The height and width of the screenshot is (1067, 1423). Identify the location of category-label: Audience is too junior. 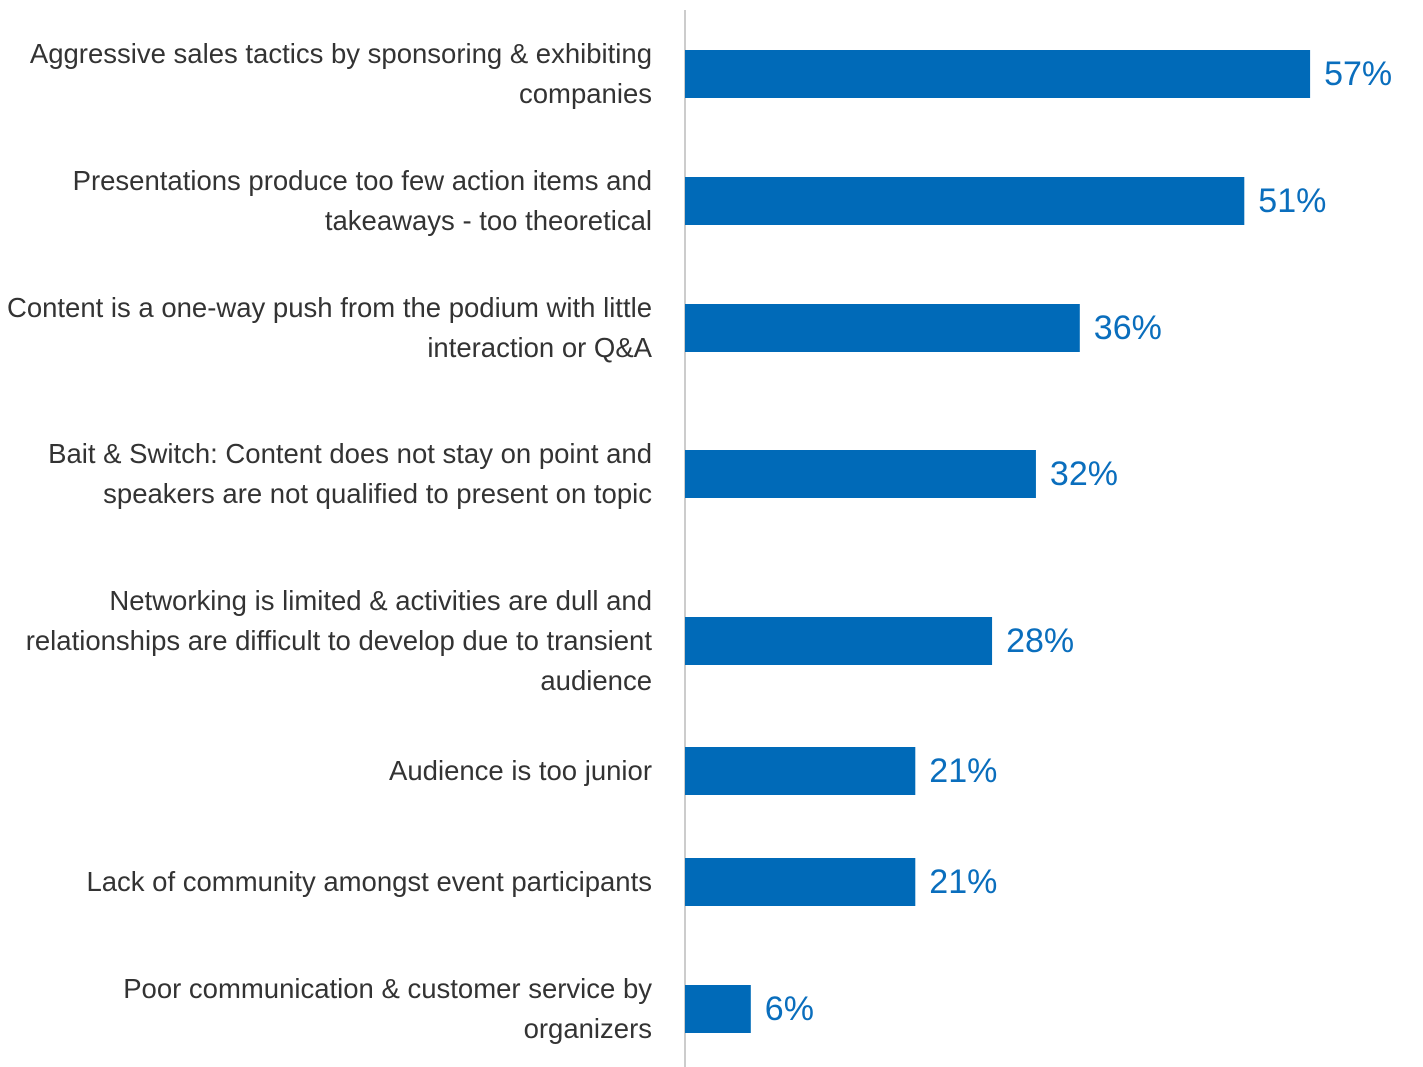
(520, 770).